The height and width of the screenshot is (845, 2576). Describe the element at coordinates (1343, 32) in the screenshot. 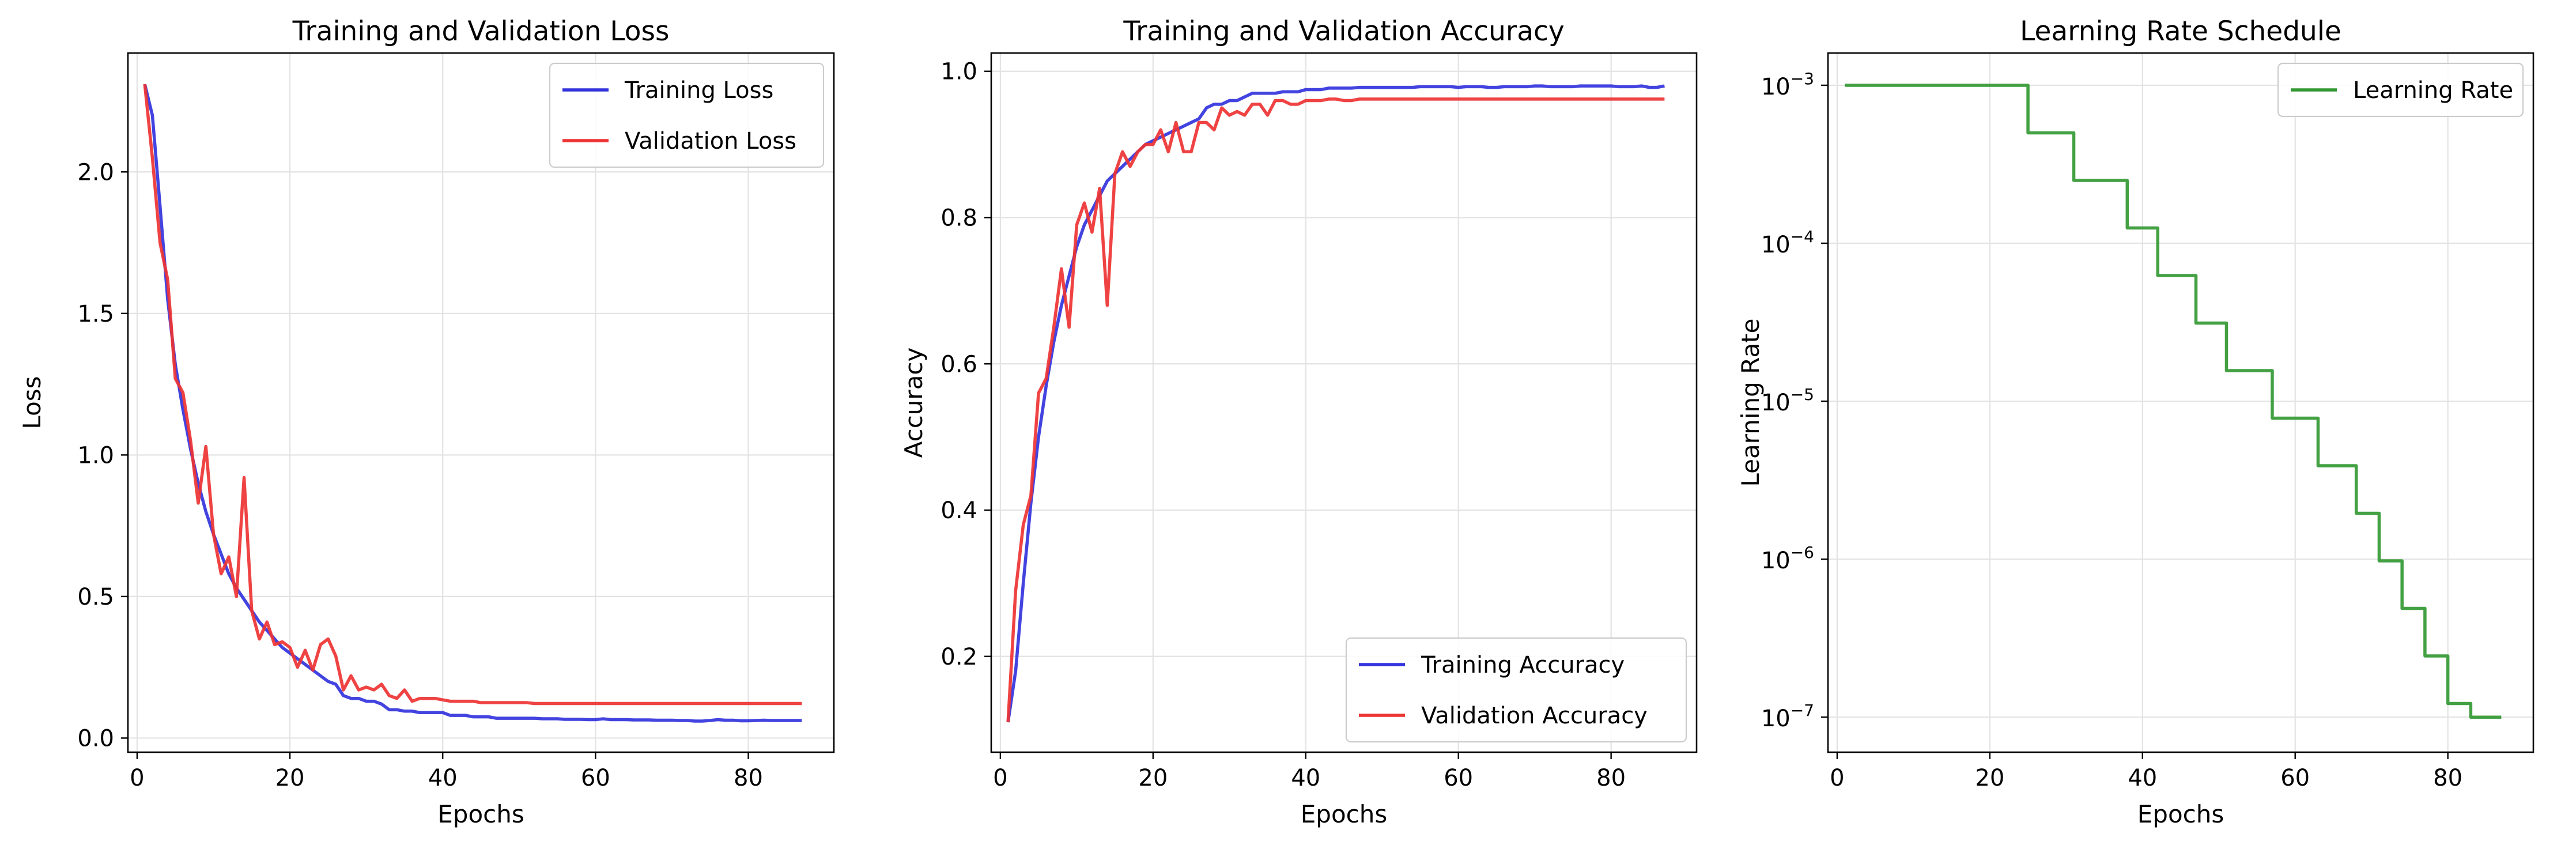

I see `chart-title: Training and Validation Accuracy` at that location.